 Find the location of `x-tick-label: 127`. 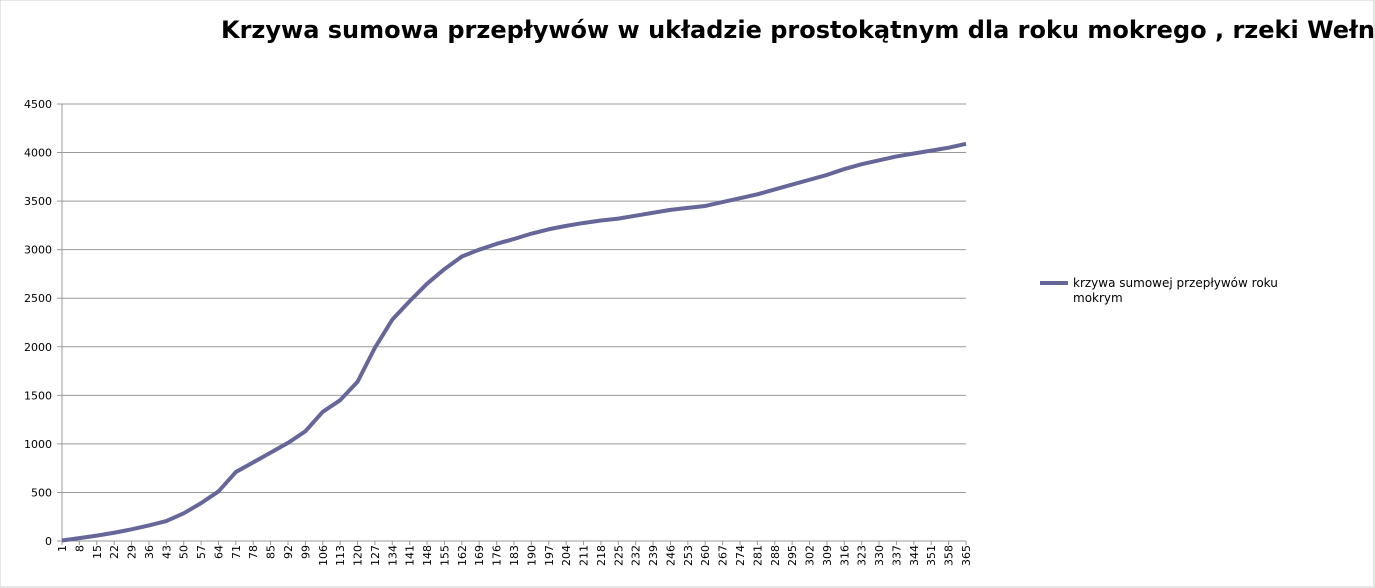

x-tick-label: 127 is located at coordinates (375, 555).